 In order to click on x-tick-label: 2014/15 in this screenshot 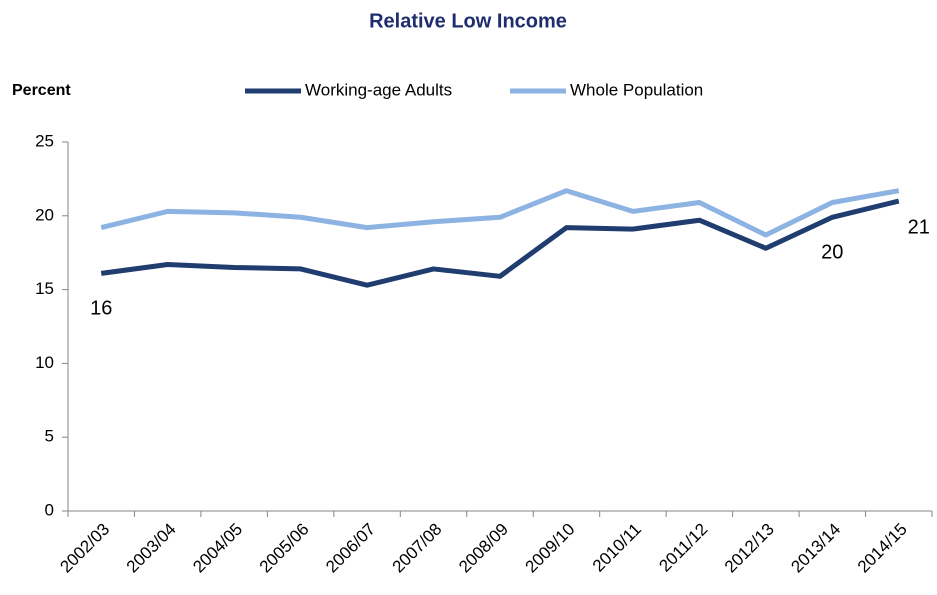, I will do `click(882, 548)`.